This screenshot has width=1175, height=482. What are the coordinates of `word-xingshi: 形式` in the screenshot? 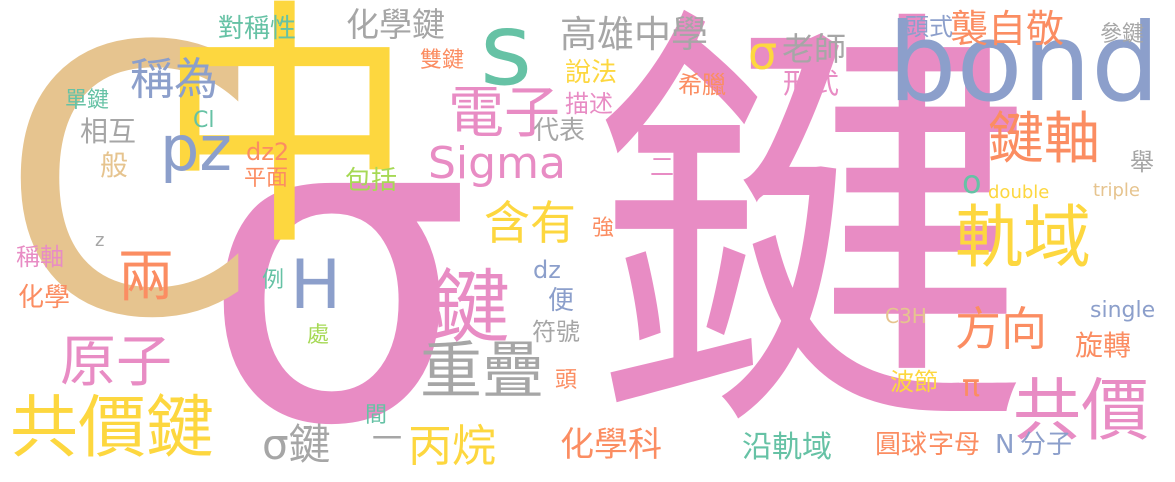 It's located at (811, 84).